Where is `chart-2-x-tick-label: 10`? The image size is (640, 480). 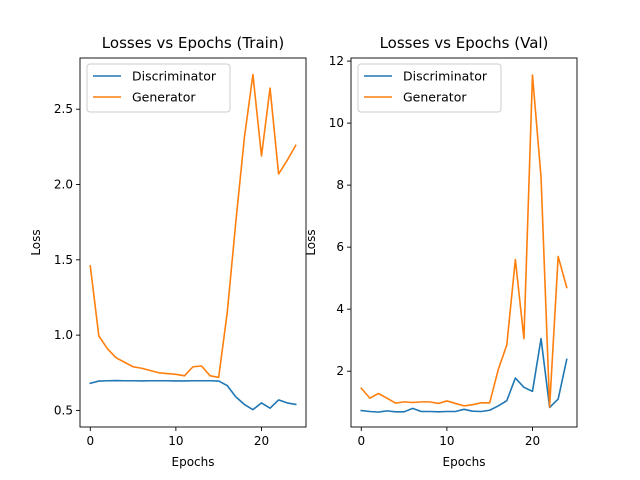
chart-2-x-tick-label: 10 is located at coordinates (446, 441).